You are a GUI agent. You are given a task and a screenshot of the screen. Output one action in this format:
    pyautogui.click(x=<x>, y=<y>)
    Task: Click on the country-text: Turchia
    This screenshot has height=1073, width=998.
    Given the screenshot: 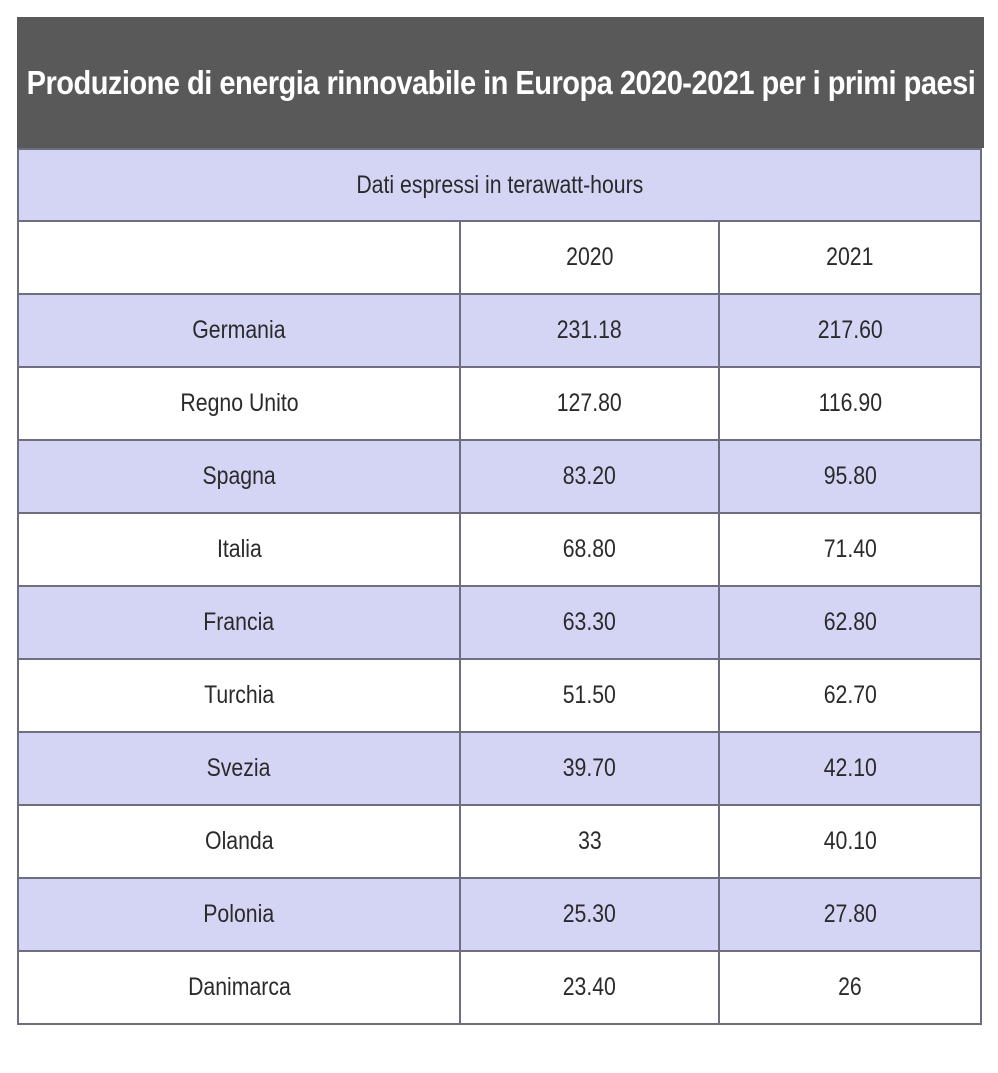 What is the action you would take?
    pyautogui.click(x=239, y=695)
    